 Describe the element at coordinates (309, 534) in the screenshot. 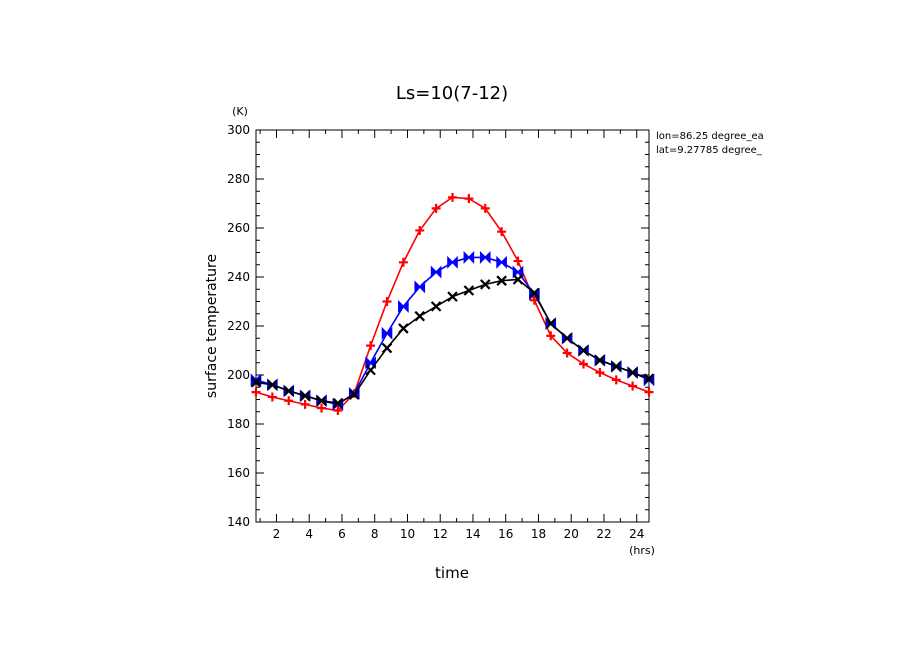

I see `x-tick-label: 4` at that location.